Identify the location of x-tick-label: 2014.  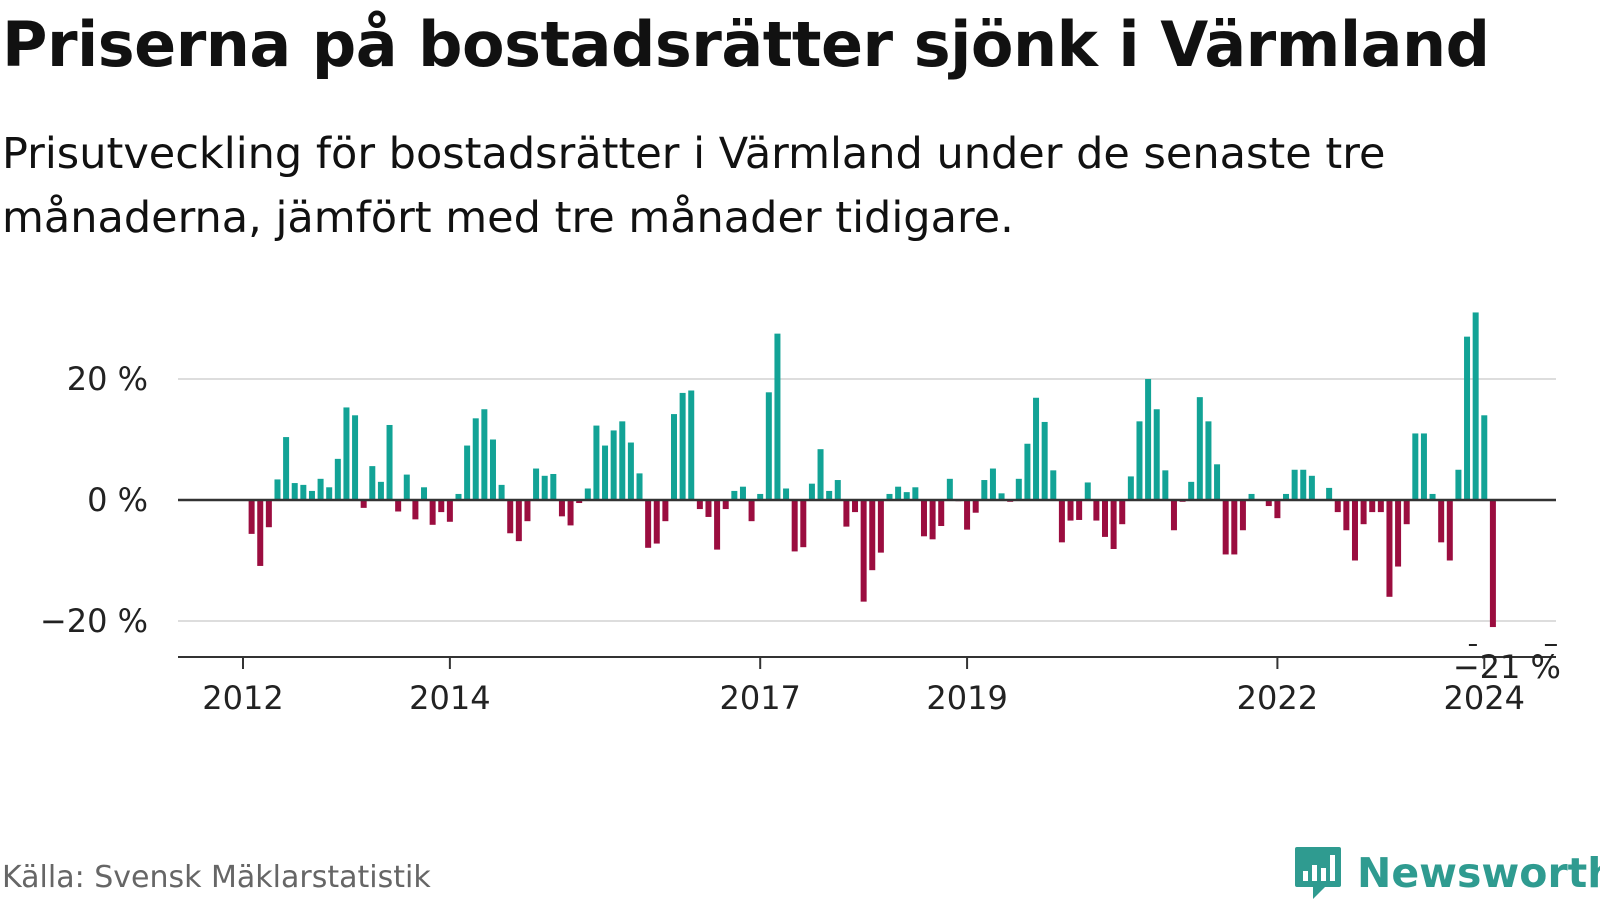
(449, 698).